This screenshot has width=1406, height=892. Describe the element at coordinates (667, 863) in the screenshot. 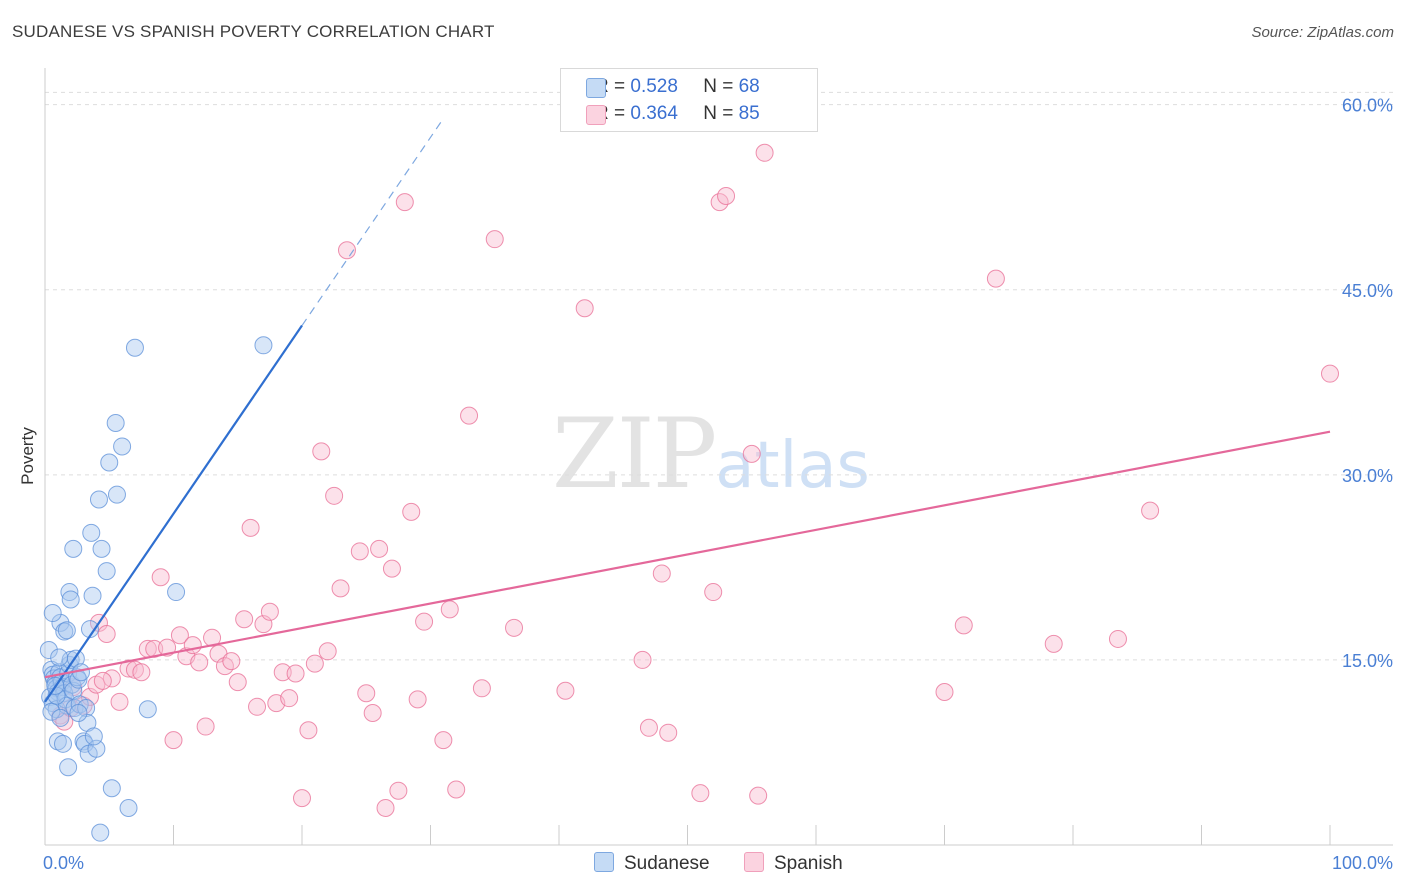

I see `bottom-legend-label-sudanese: Sudanese` at that location.